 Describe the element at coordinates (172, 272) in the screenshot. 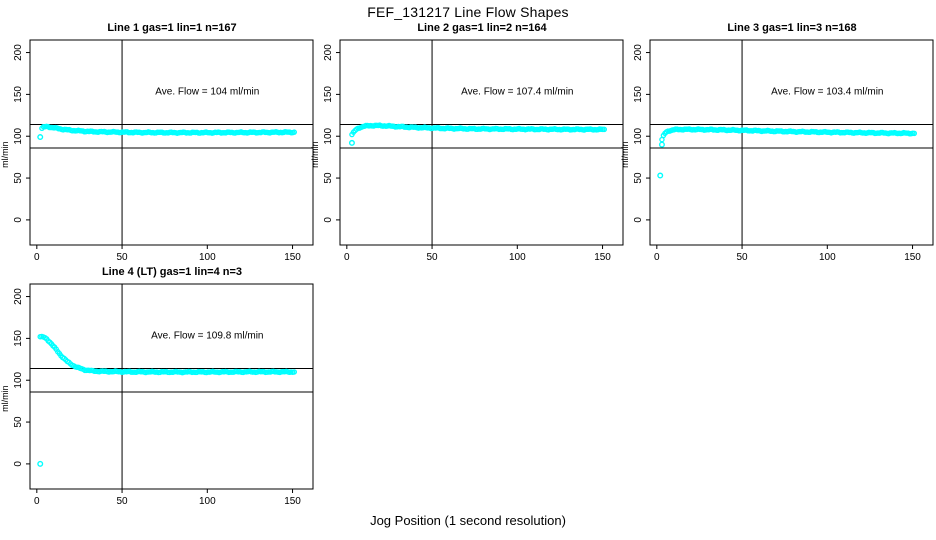

I see `subplot-title-line4: Line 4 (LT) gas=1 lin=4 n=3` at that location.